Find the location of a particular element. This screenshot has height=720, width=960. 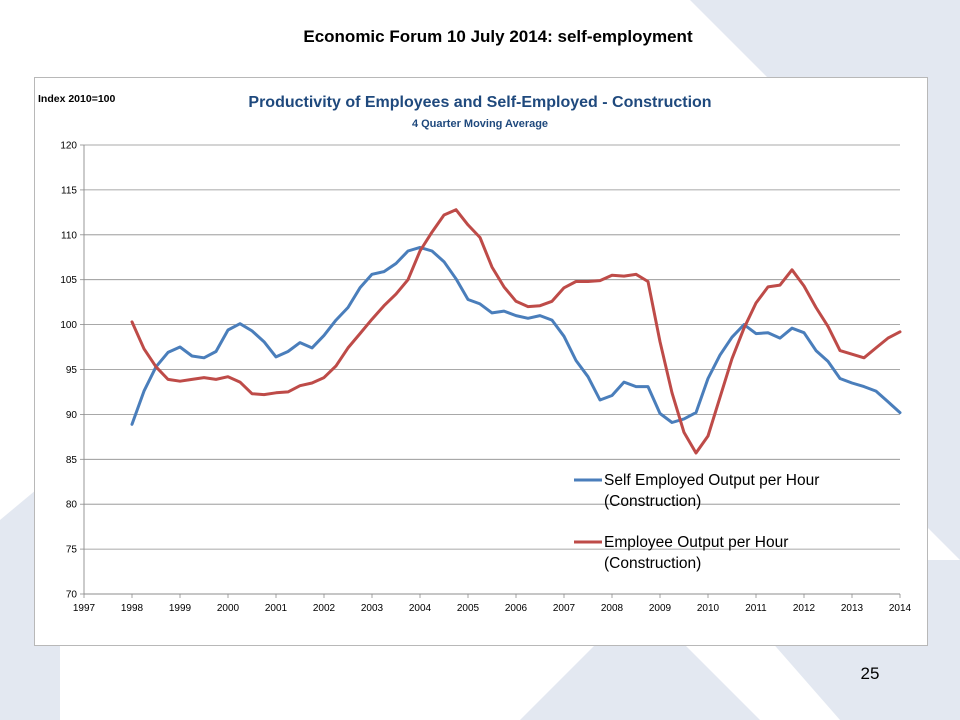

x-tick-label: 2007 is located at coordinates (564, 608).